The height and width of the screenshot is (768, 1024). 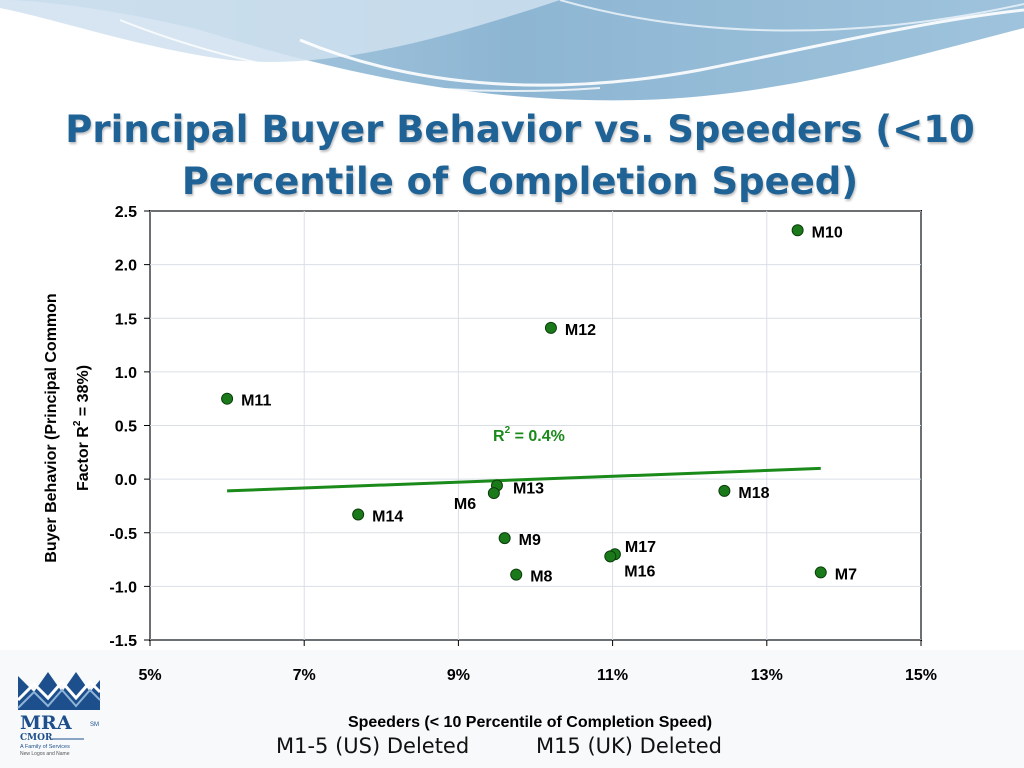 What do you see at coordinates (373, 746) in the screenshot?
I see `footnote-us-deleted: M1-5 (US) Deleted` at bounding box center [373, 746].